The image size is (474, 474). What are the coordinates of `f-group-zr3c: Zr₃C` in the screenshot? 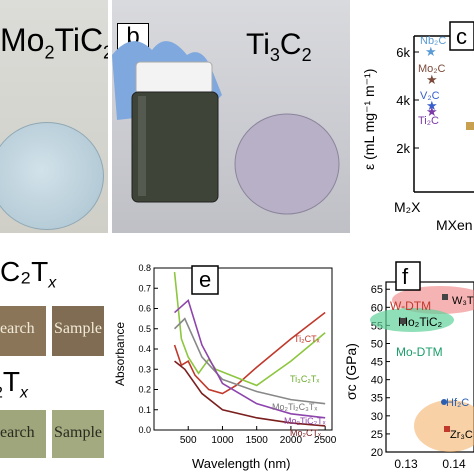 It's located at (461, 435).